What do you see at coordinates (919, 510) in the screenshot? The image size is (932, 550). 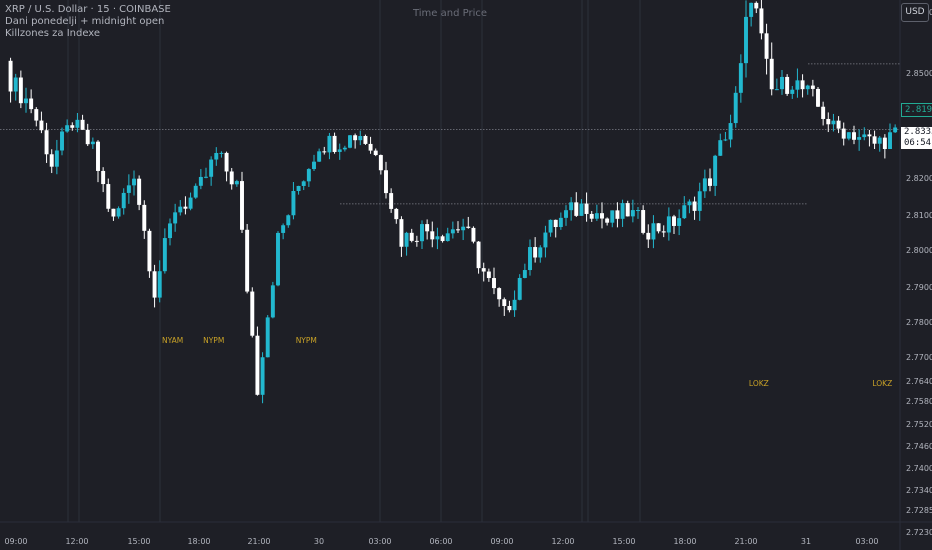 I see `price-tick-label: 2.7285` at bounding box center [919, 510].